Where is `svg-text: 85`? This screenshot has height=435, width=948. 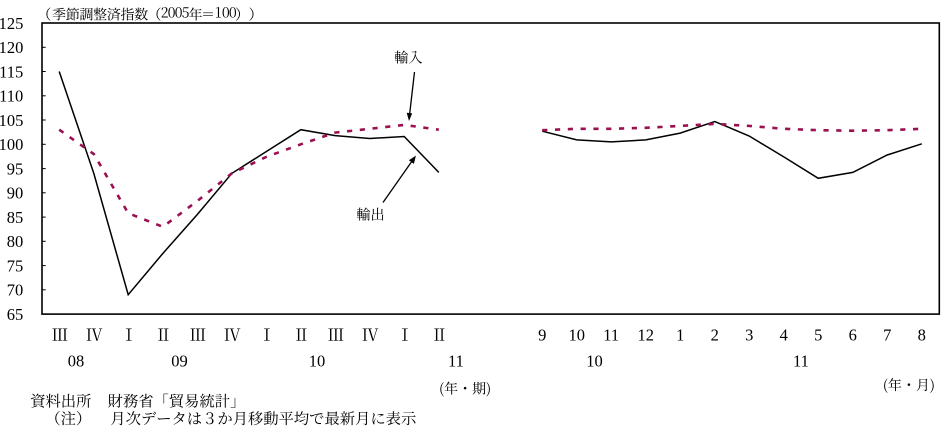 svg-text: 85 is located at coordinates (15, 217).